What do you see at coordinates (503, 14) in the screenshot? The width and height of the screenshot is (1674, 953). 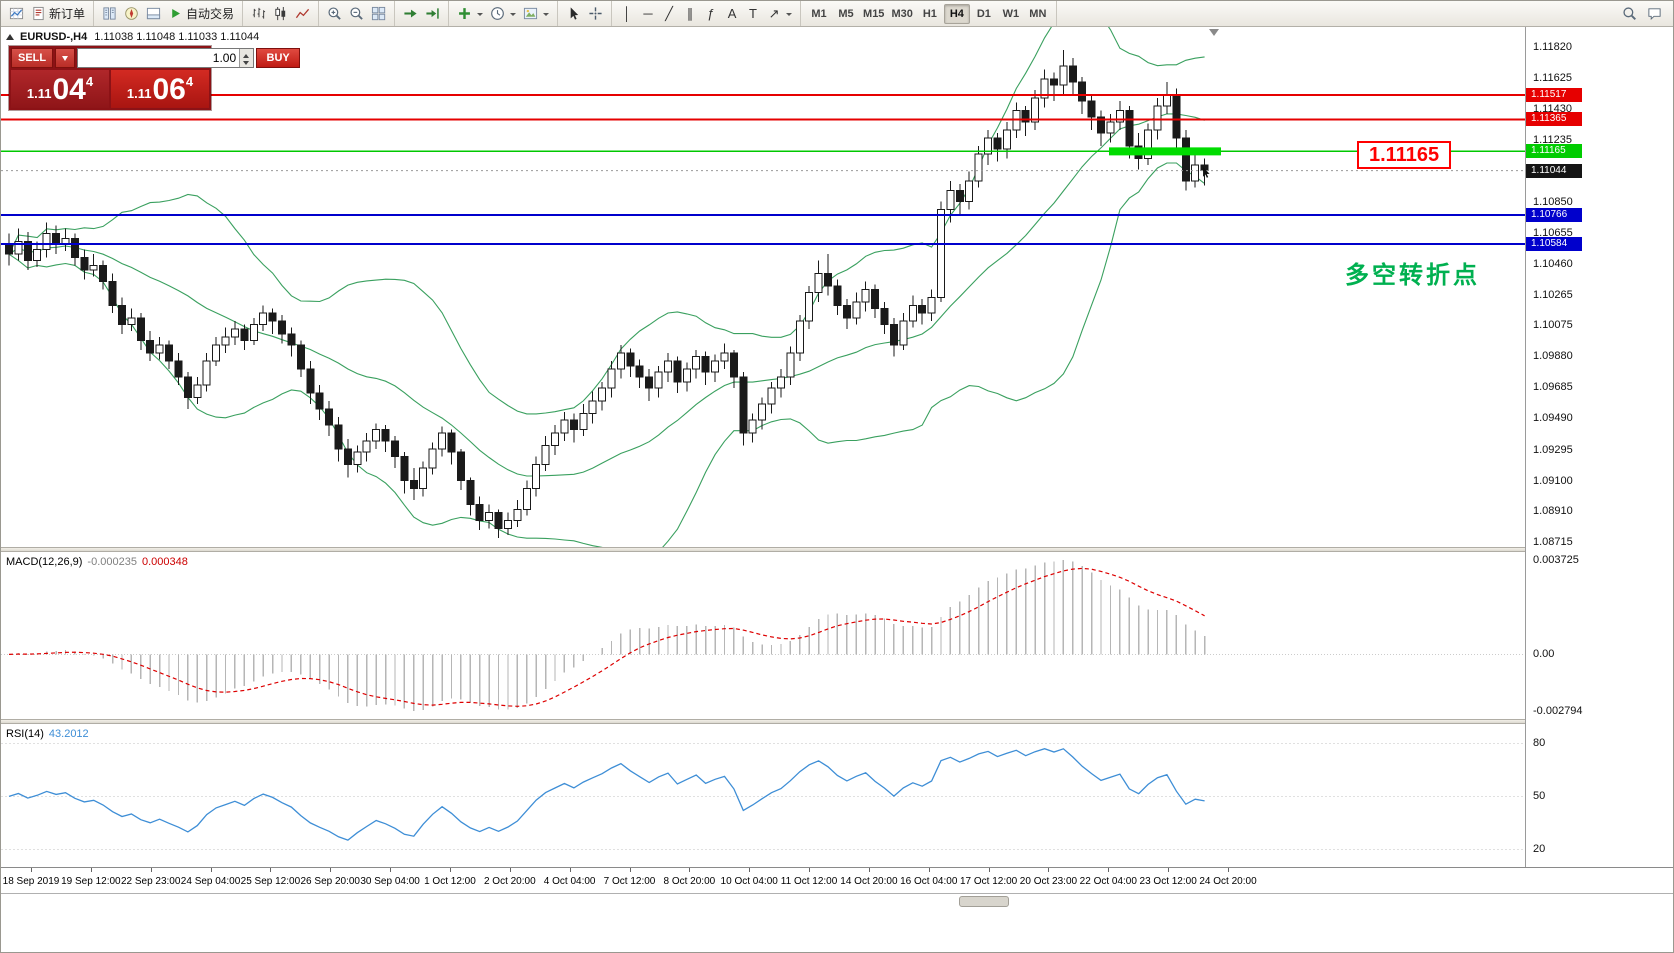 I see `periods-button` at bounding box center [503, 14].